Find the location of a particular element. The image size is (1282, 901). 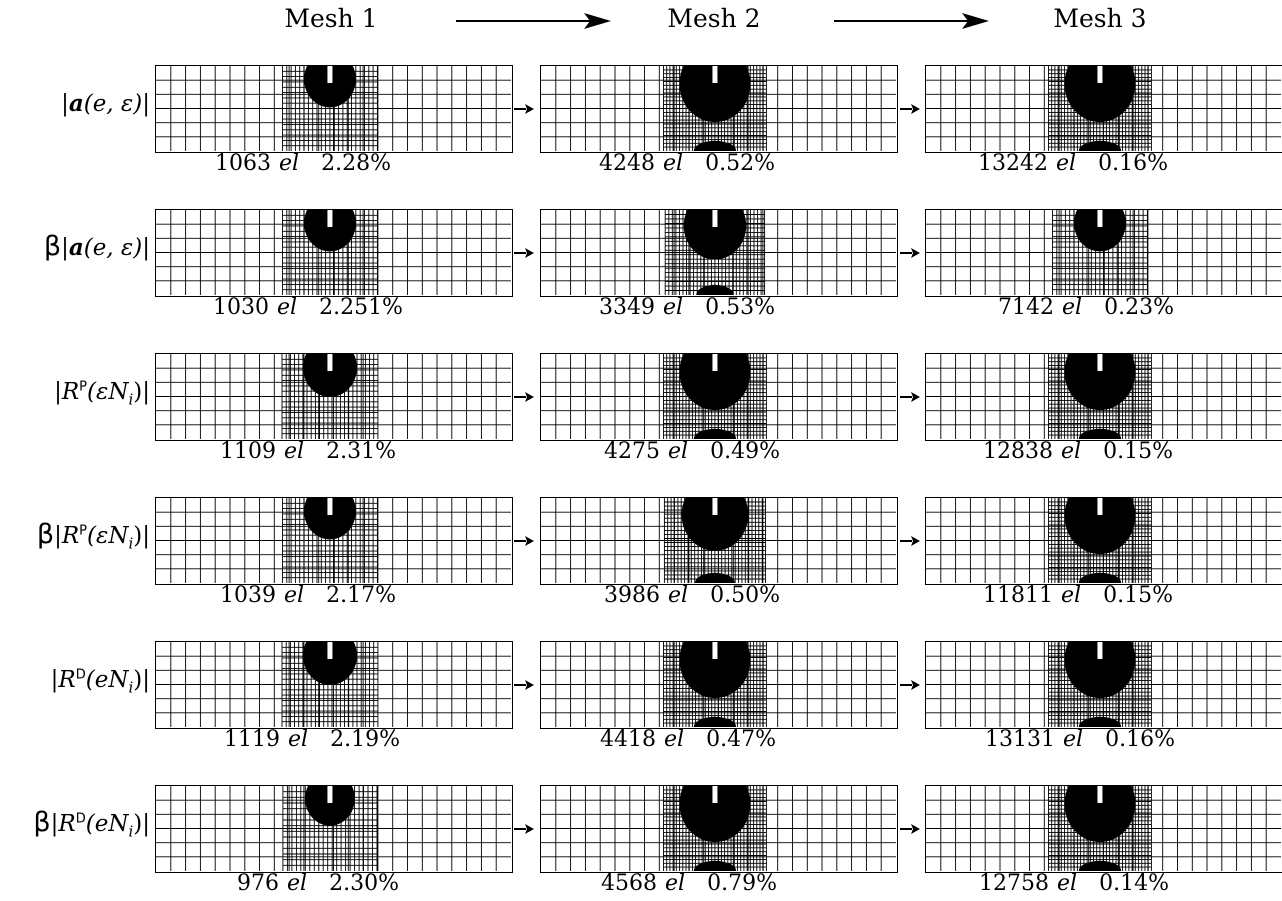

mesh-caption: 13242 el 0.16% is located at coordinates (1073, 163).